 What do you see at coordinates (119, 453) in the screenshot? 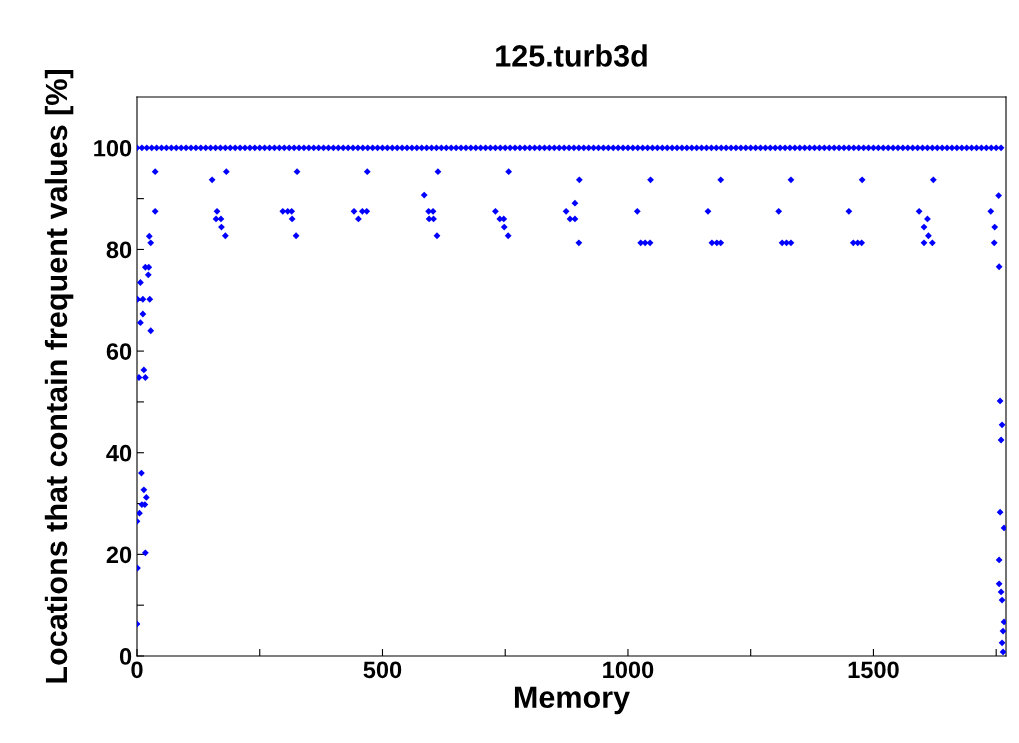
I see `y-tick-label: 40` at bounding box center [119, 453].